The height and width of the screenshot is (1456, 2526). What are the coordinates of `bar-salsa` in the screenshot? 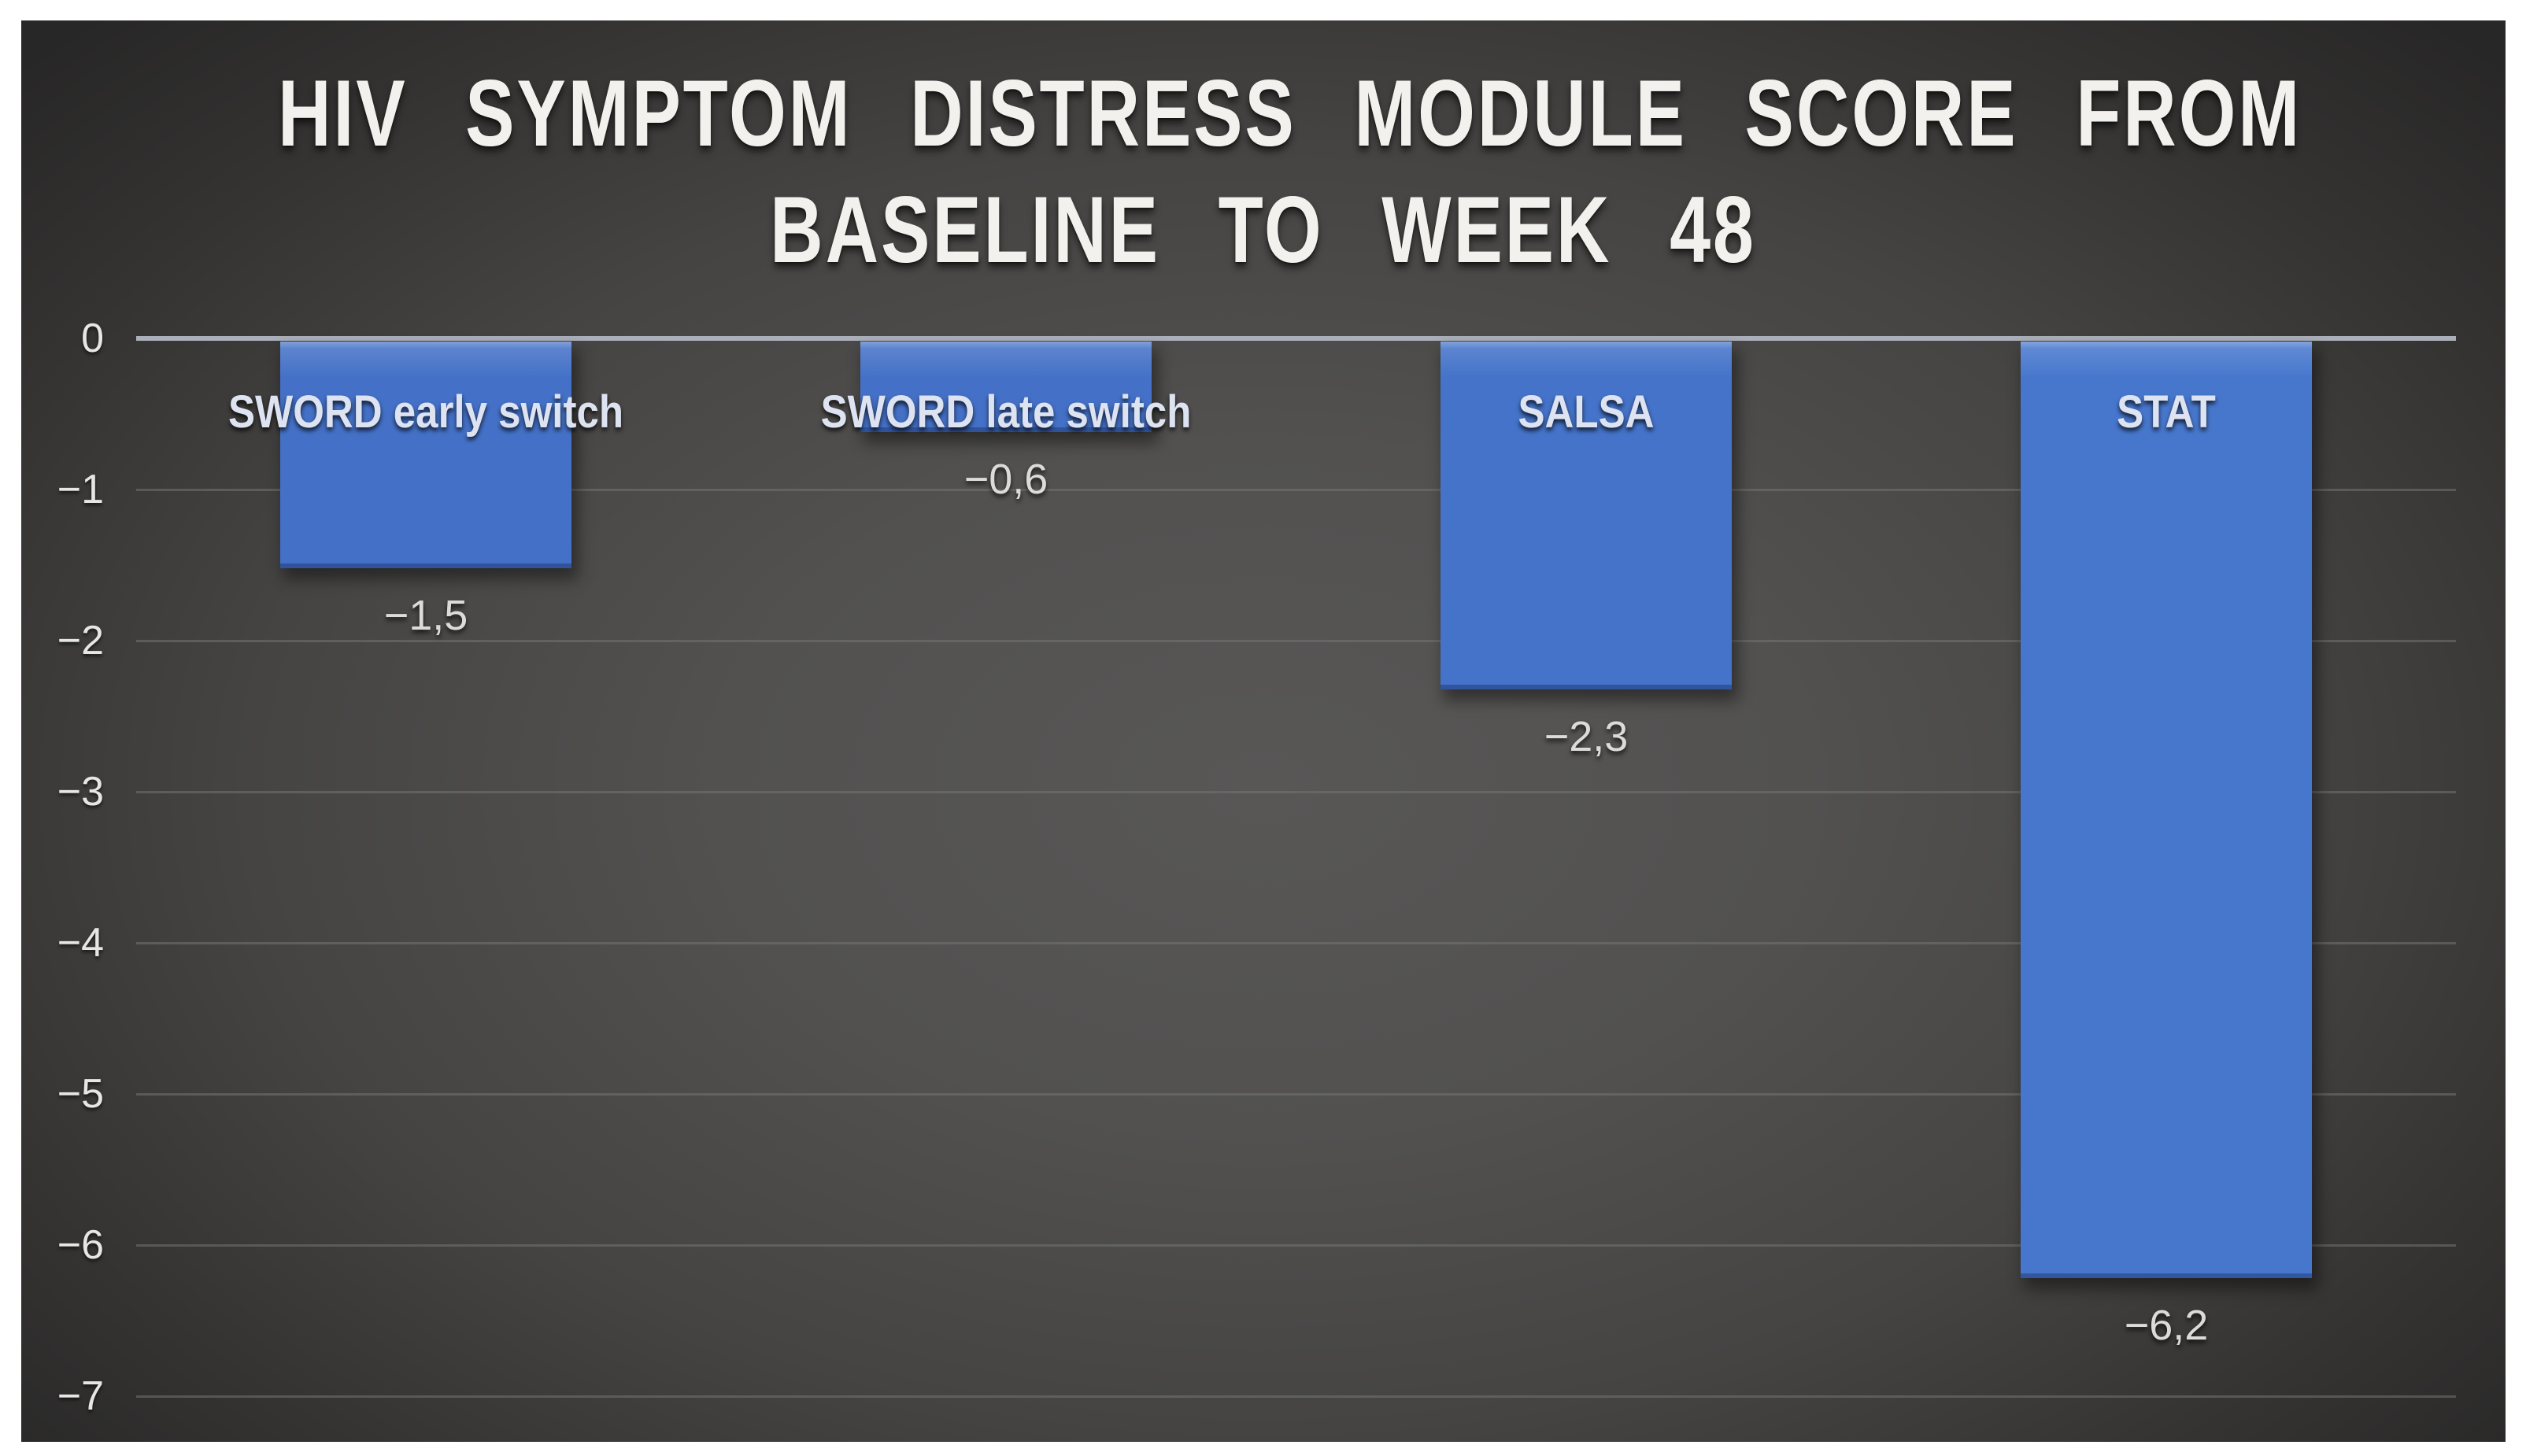 It's located at (1587, 515).